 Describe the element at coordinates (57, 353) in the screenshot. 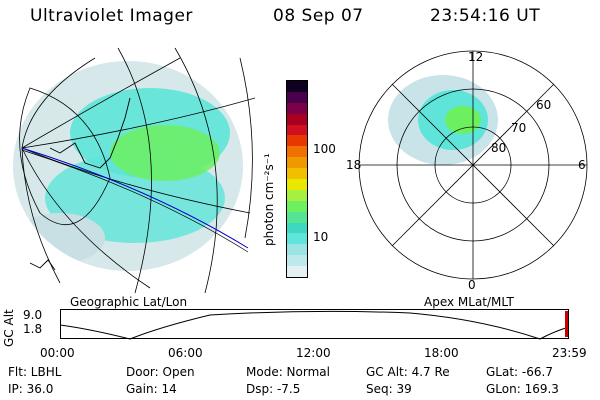

I see `timeline-xtick-0000: 00:00` at that location.